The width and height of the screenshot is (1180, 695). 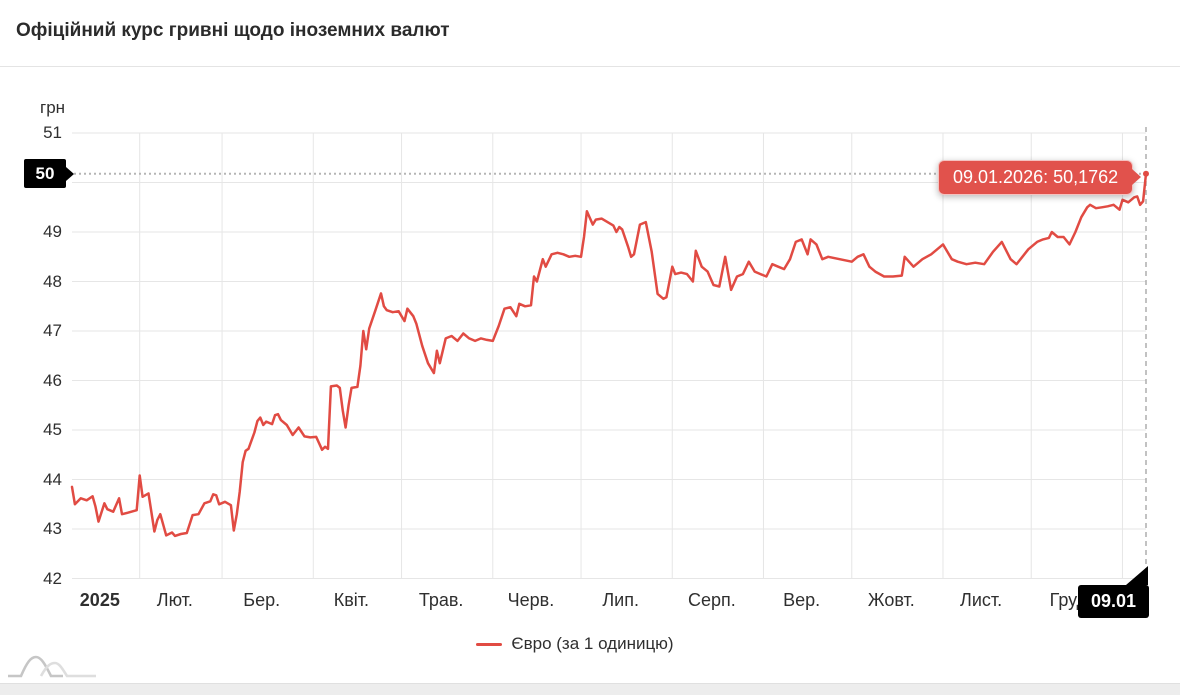 I want to click on legend-line-marker, so click(x=489, y=644).